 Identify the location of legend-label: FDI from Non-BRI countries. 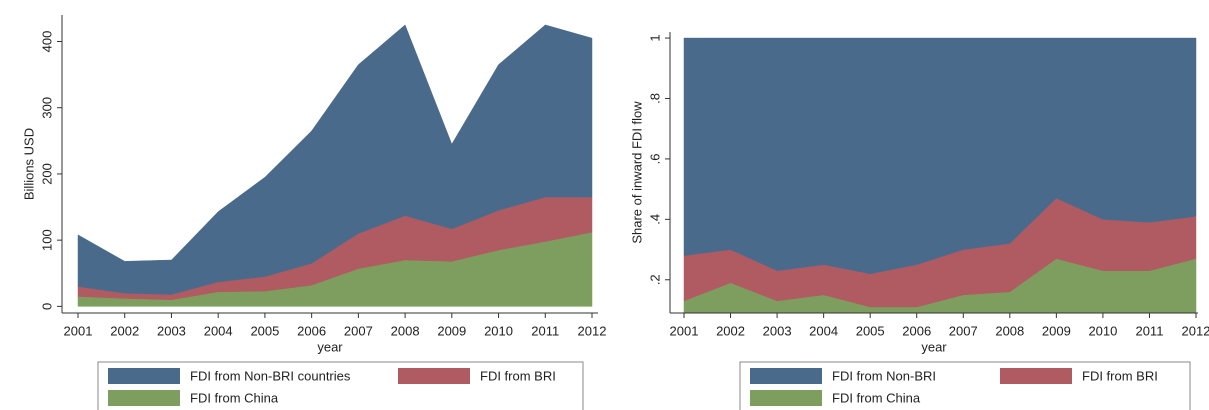
(270, 375).